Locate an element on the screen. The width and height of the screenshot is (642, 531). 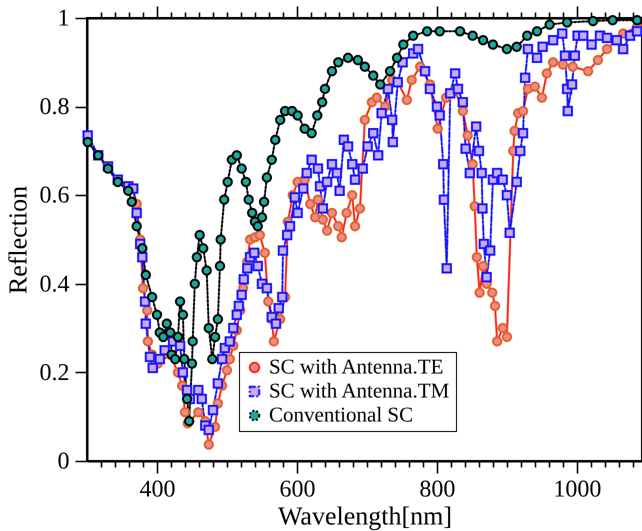
x-tick-label: 1000 is located at coordinates (577, 489).